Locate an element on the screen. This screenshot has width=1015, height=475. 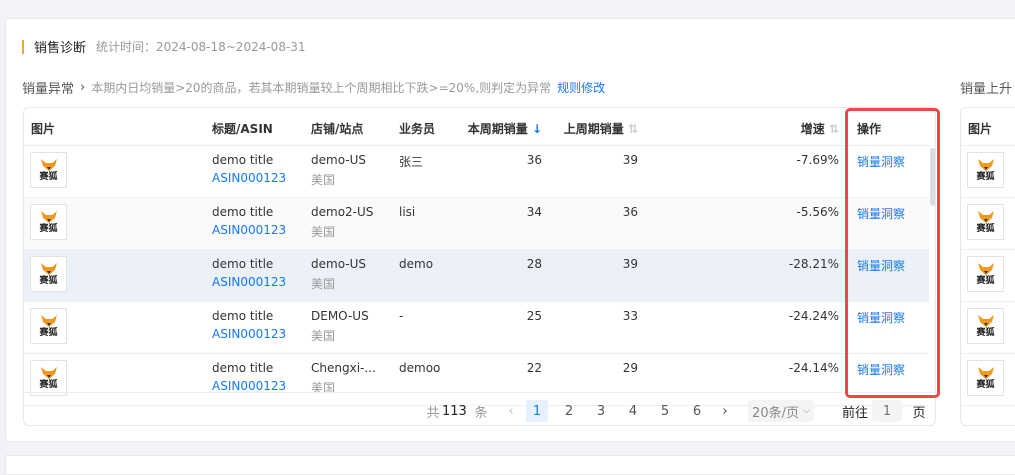
growth-rate: -5.56% is located at coordinates (817, 212).